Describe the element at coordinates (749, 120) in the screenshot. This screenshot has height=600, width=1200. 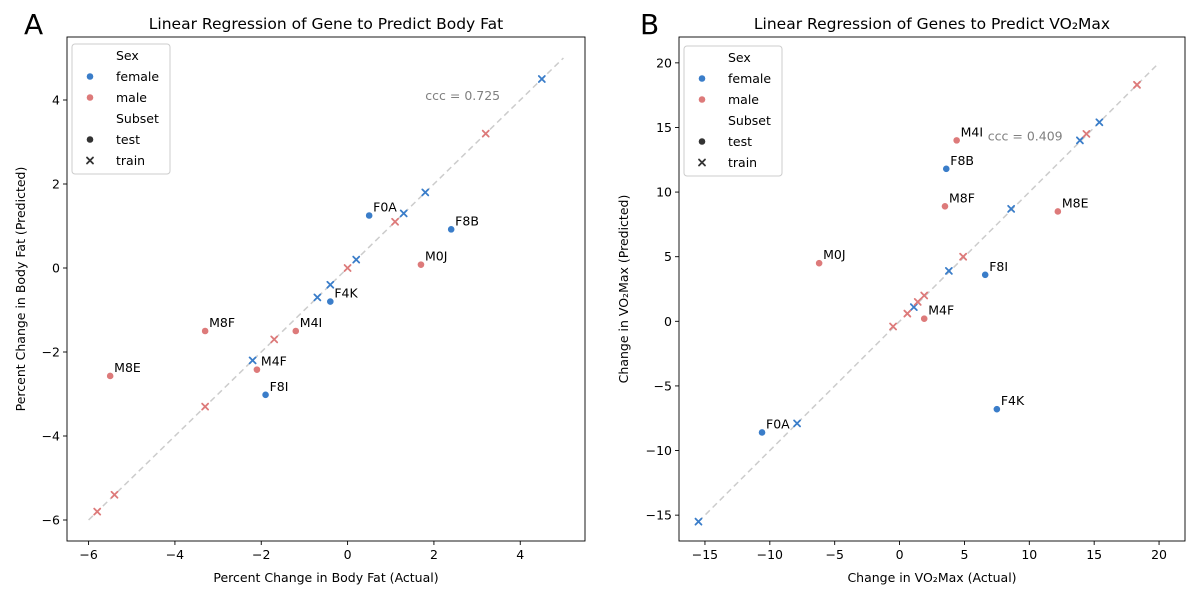
I see `legend-title-subset: Subset` at that location.